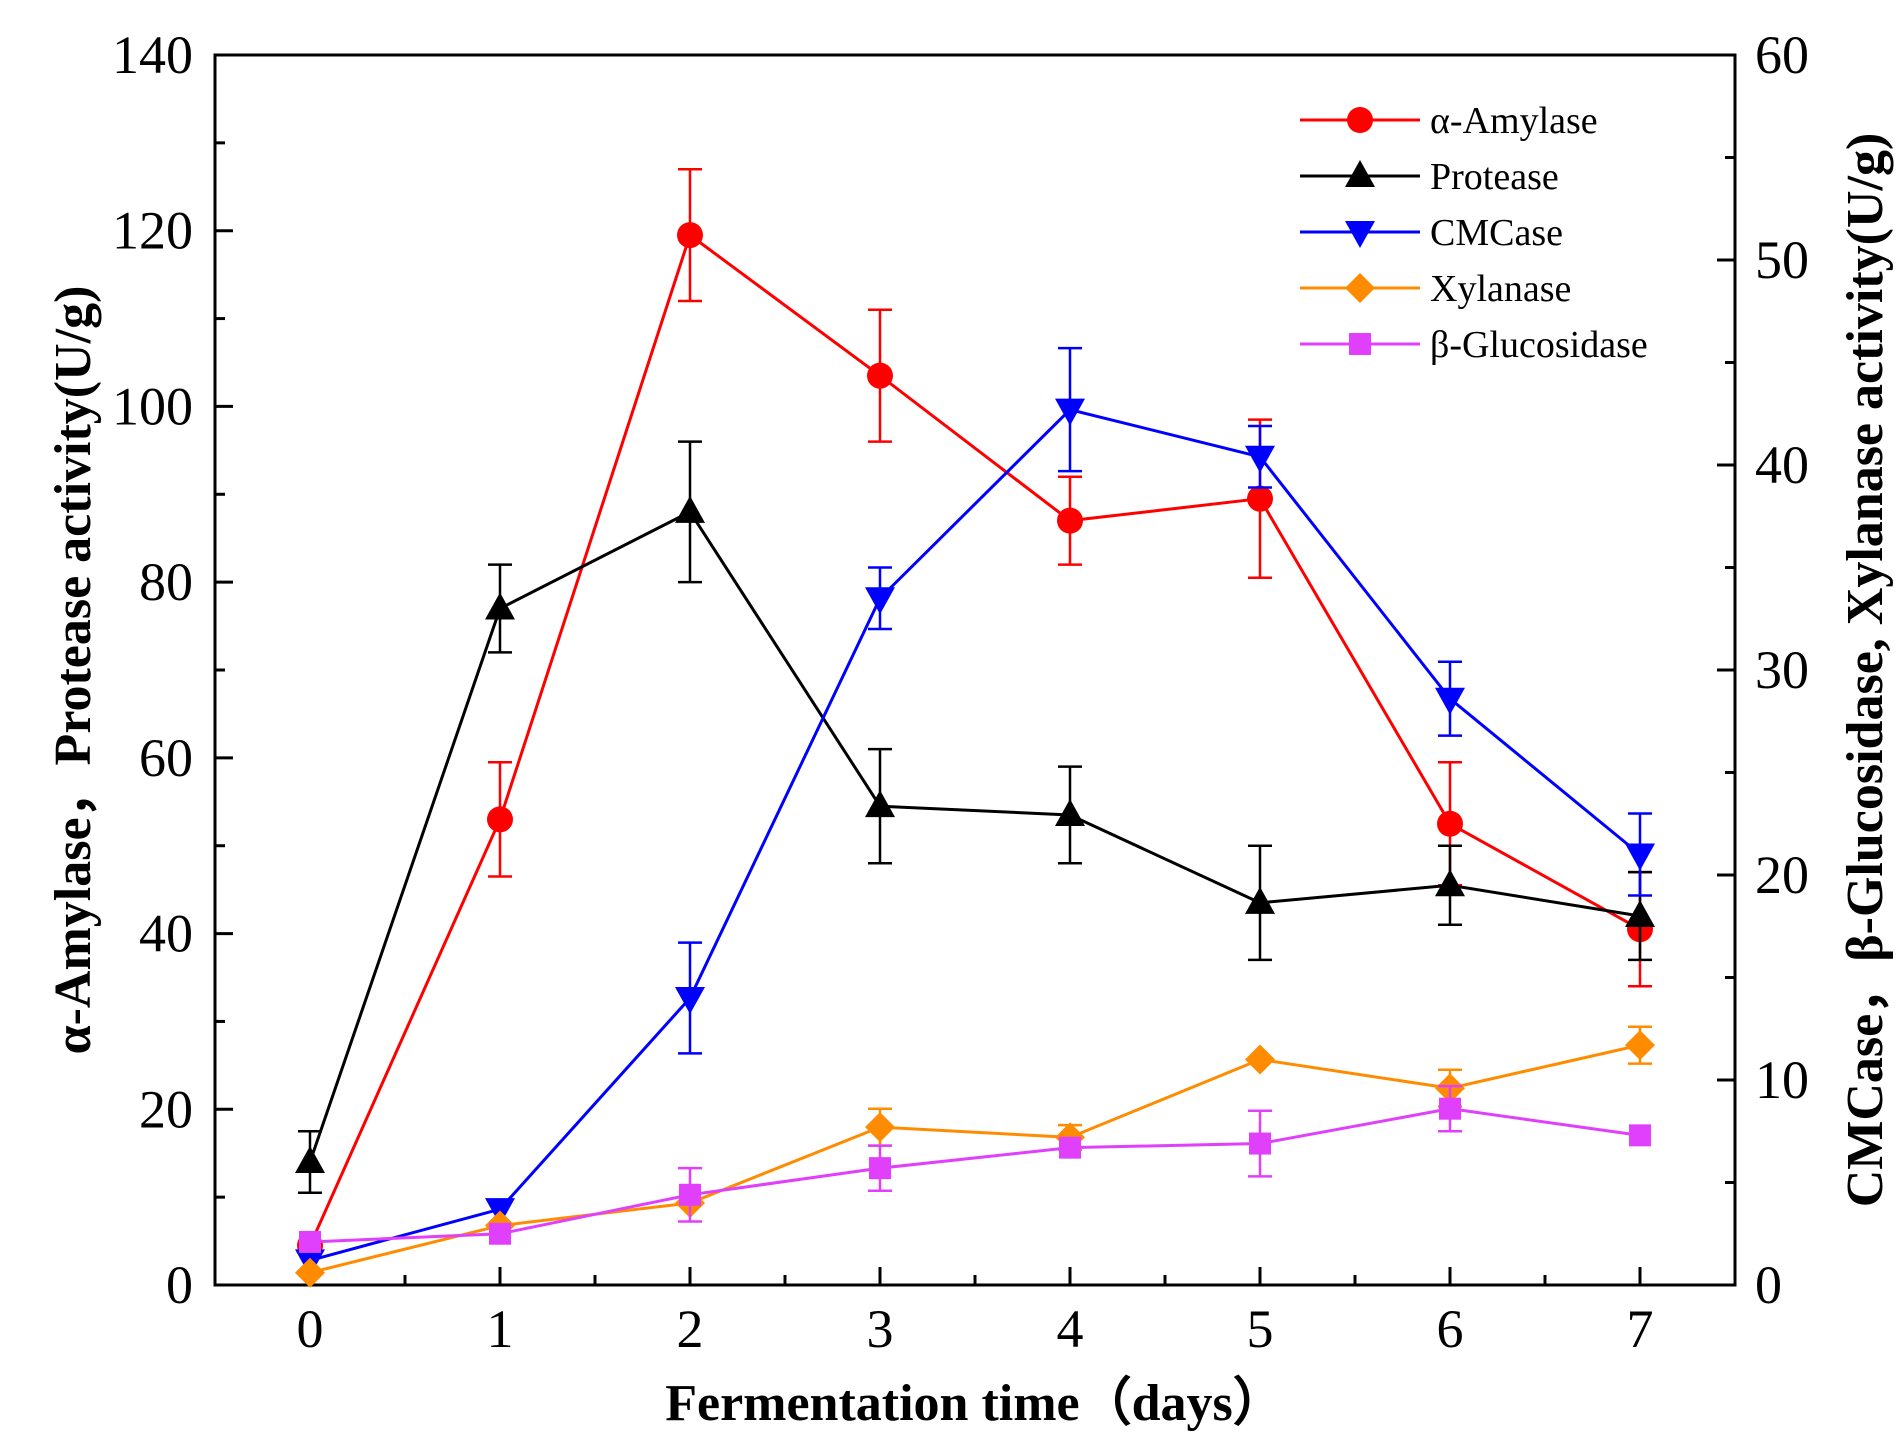 Image resolution: width=1899 pixels, height=1444 pixels. What do you see at coordinates (152, 406) in the screenshot?
I see `left-y-tick-label: 100` at bounding box center [152, 406].